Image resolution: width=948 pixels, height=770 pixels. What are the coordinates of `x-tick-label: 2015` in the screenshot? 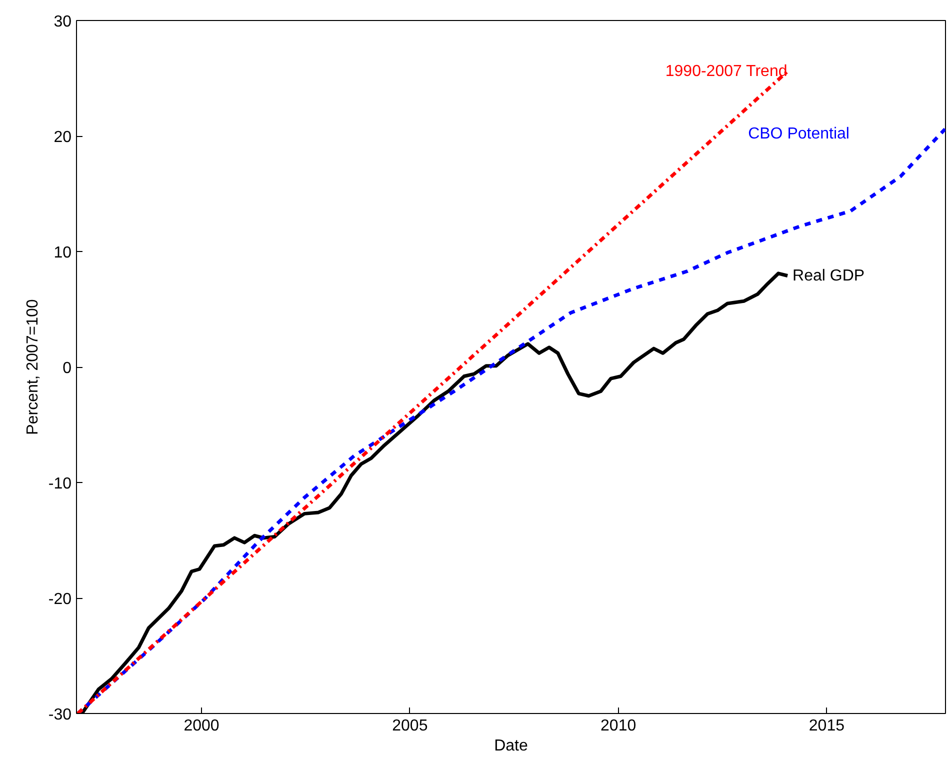 It's located at (826, 726).